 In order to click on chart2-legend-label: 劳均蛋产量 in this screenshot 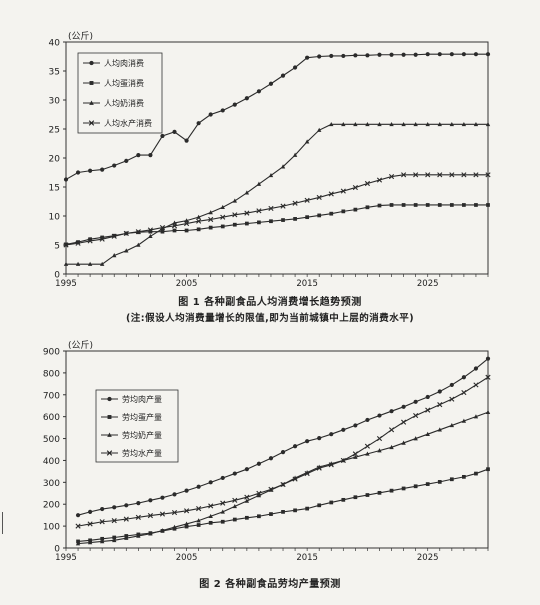, I will do `click(142, 417)`.